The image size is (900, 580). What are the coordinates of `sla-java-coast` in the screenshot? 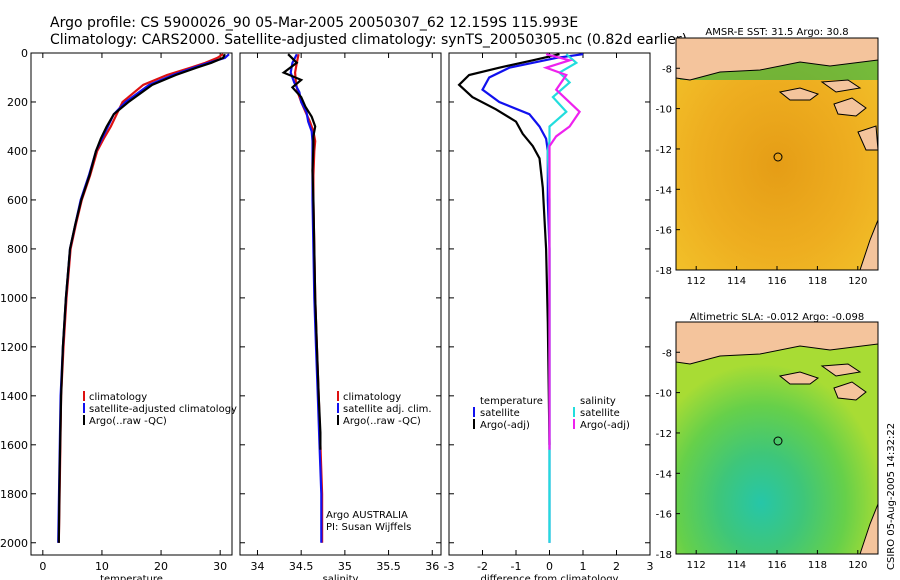 It's located at (777, 343).